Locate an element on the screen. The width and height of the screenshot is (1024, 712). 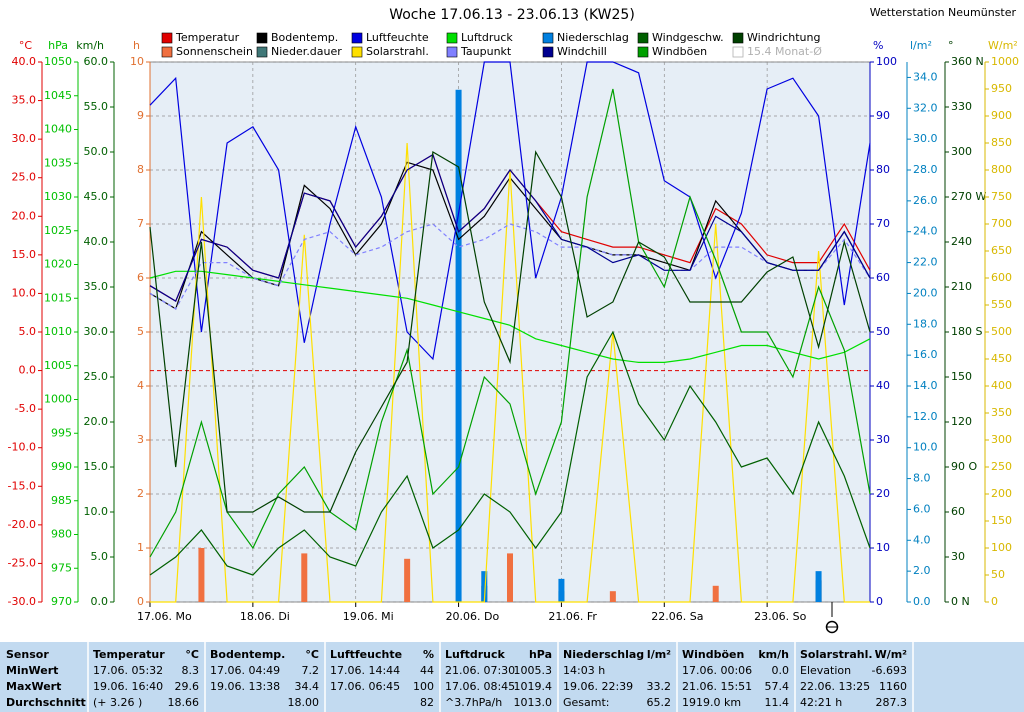
y-tick-label: 2 is located at coordinates (140, 493).